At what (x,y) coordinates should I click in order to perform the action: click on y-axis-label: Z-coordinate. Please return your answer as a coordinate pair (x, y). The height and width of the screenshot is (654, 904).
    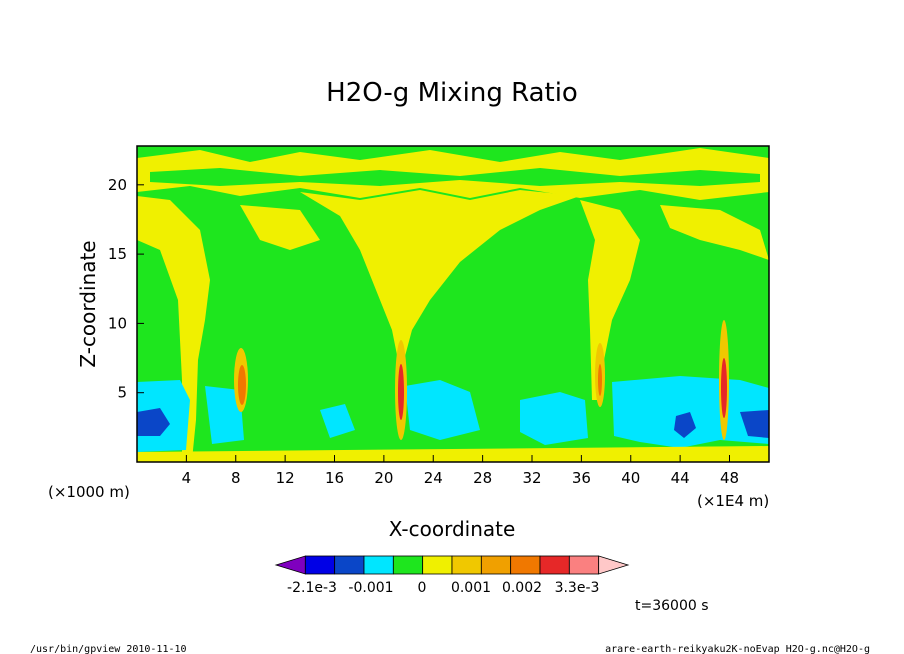
    Looking at the image, I should click on (88, 303).